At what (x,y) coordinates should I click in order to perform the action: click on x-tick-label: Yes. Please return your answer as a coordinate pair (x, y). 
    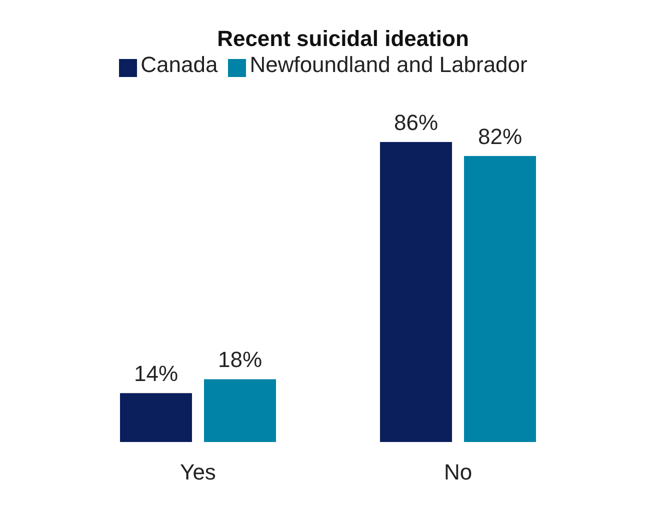
    Looking at the image, I should click on (198, 472).